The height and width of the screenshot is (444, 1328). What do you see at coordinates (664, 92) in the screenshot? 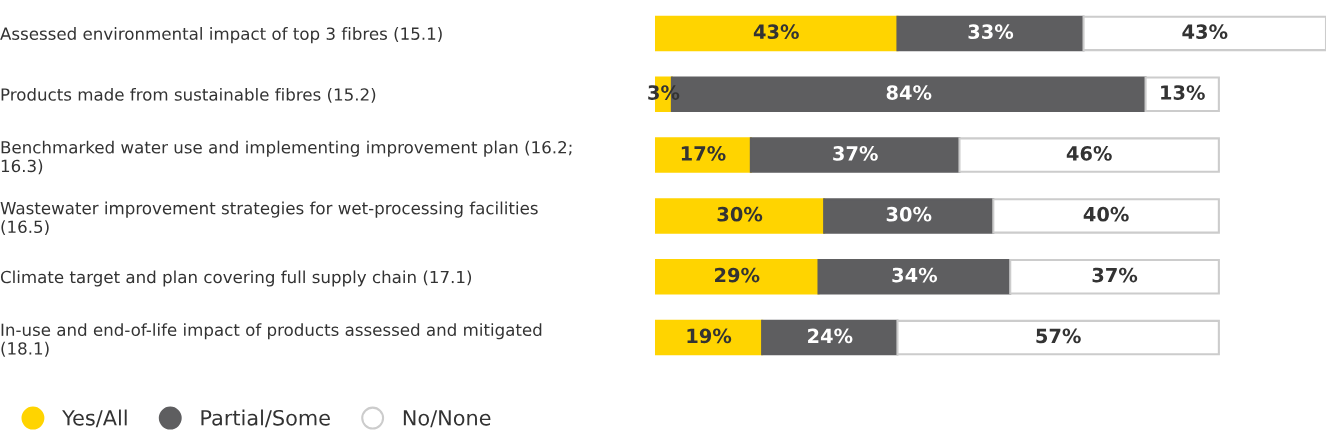
I see `data-label: 3%` at bounding box center [664, 92].